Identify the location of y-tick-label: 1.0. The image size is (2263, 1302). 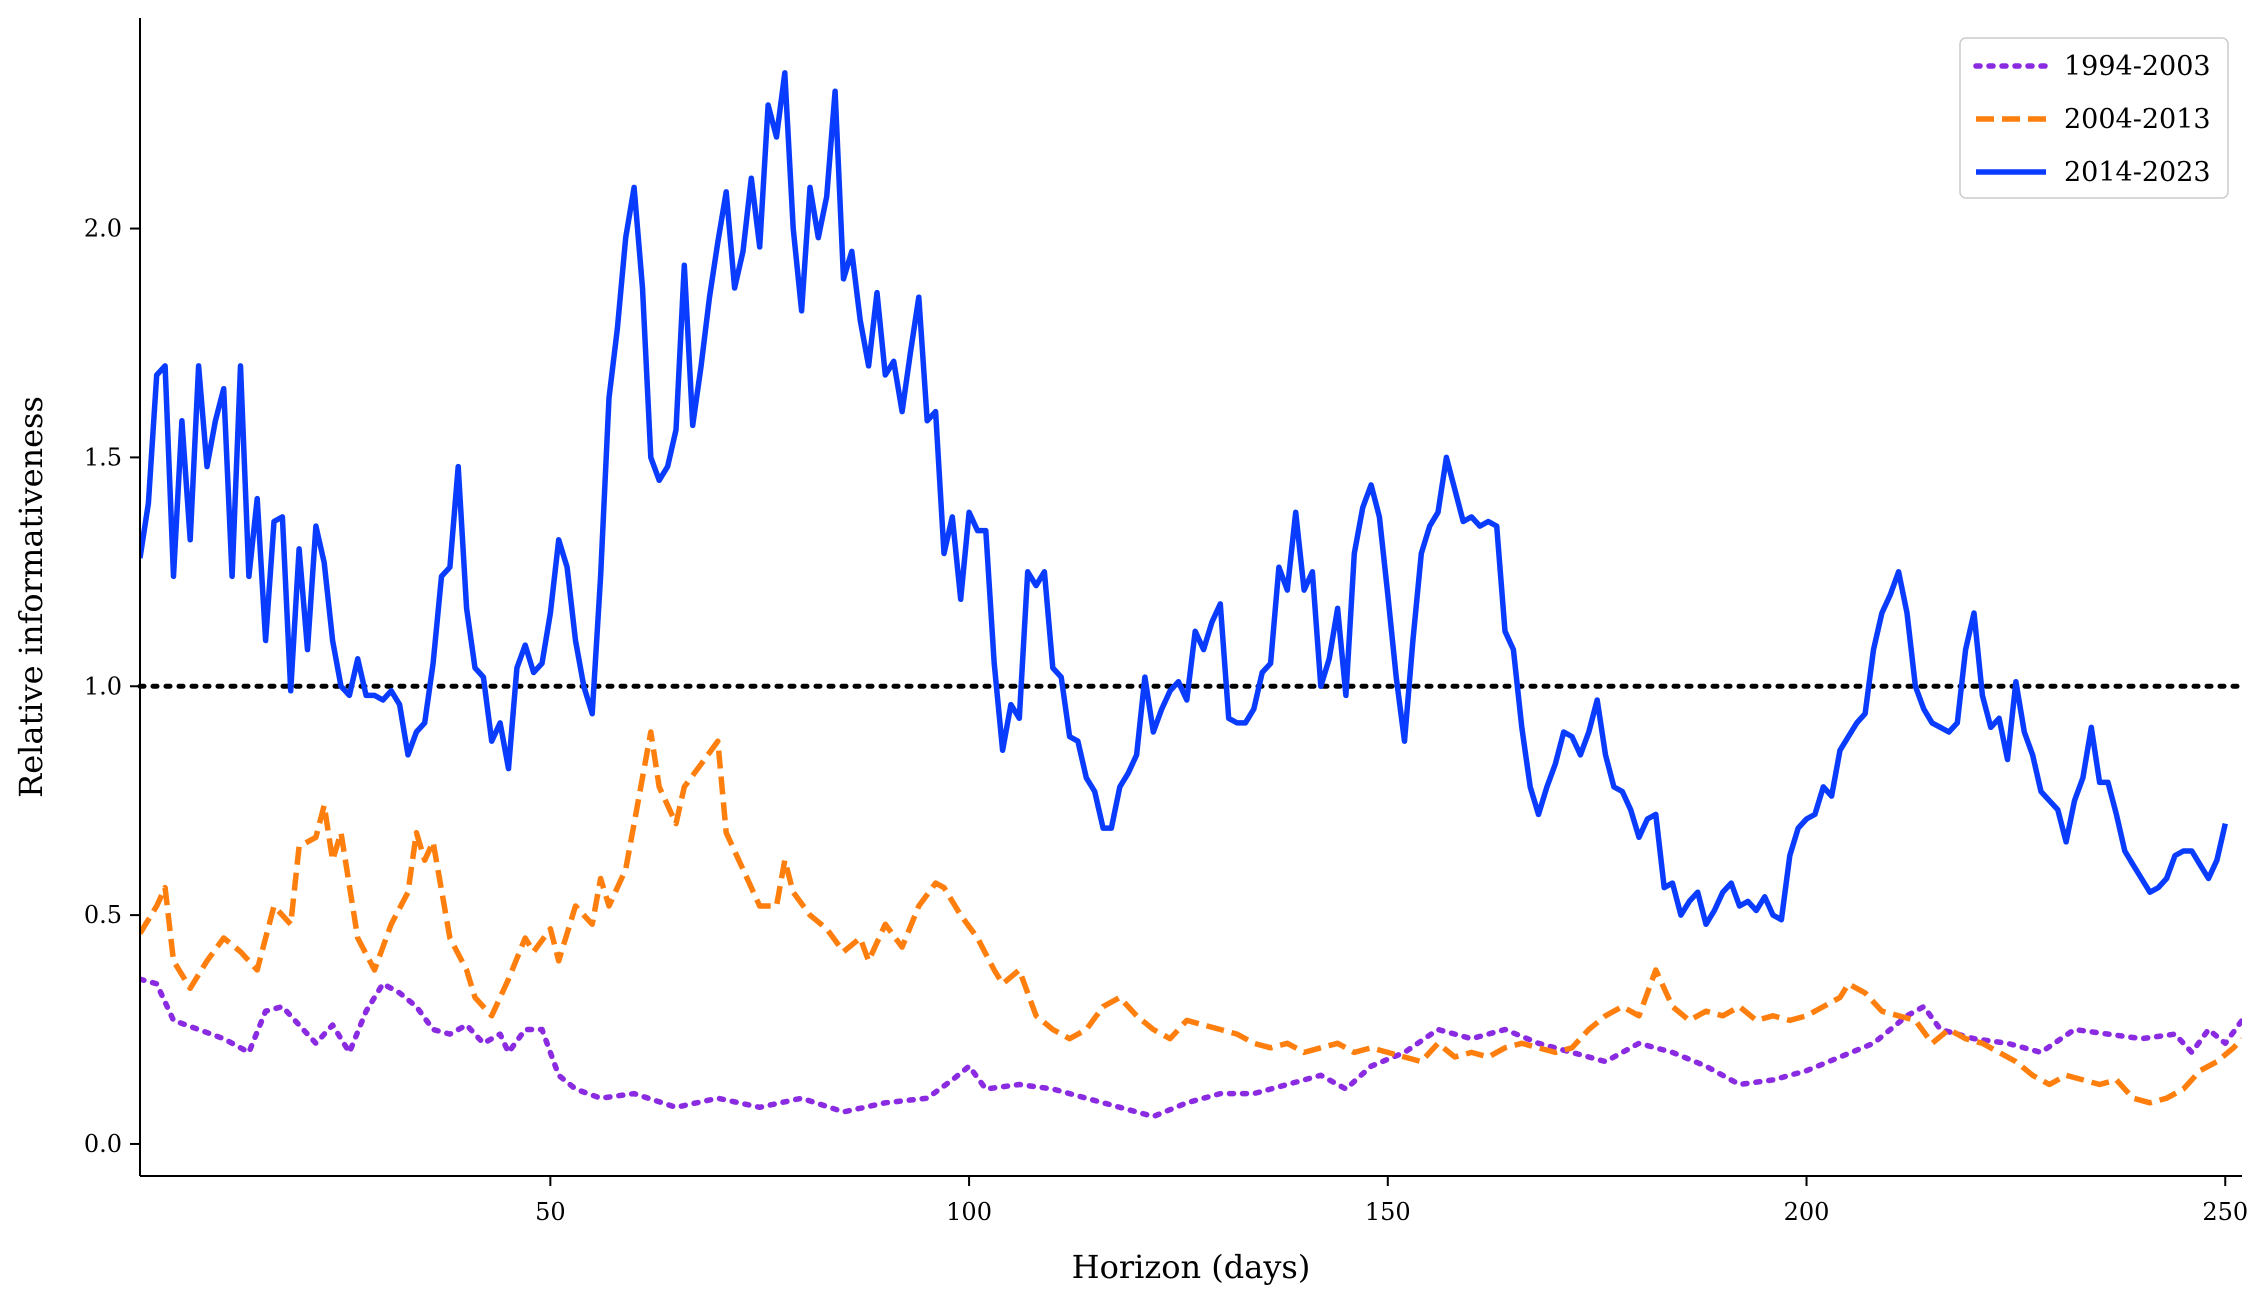
(103, 686).